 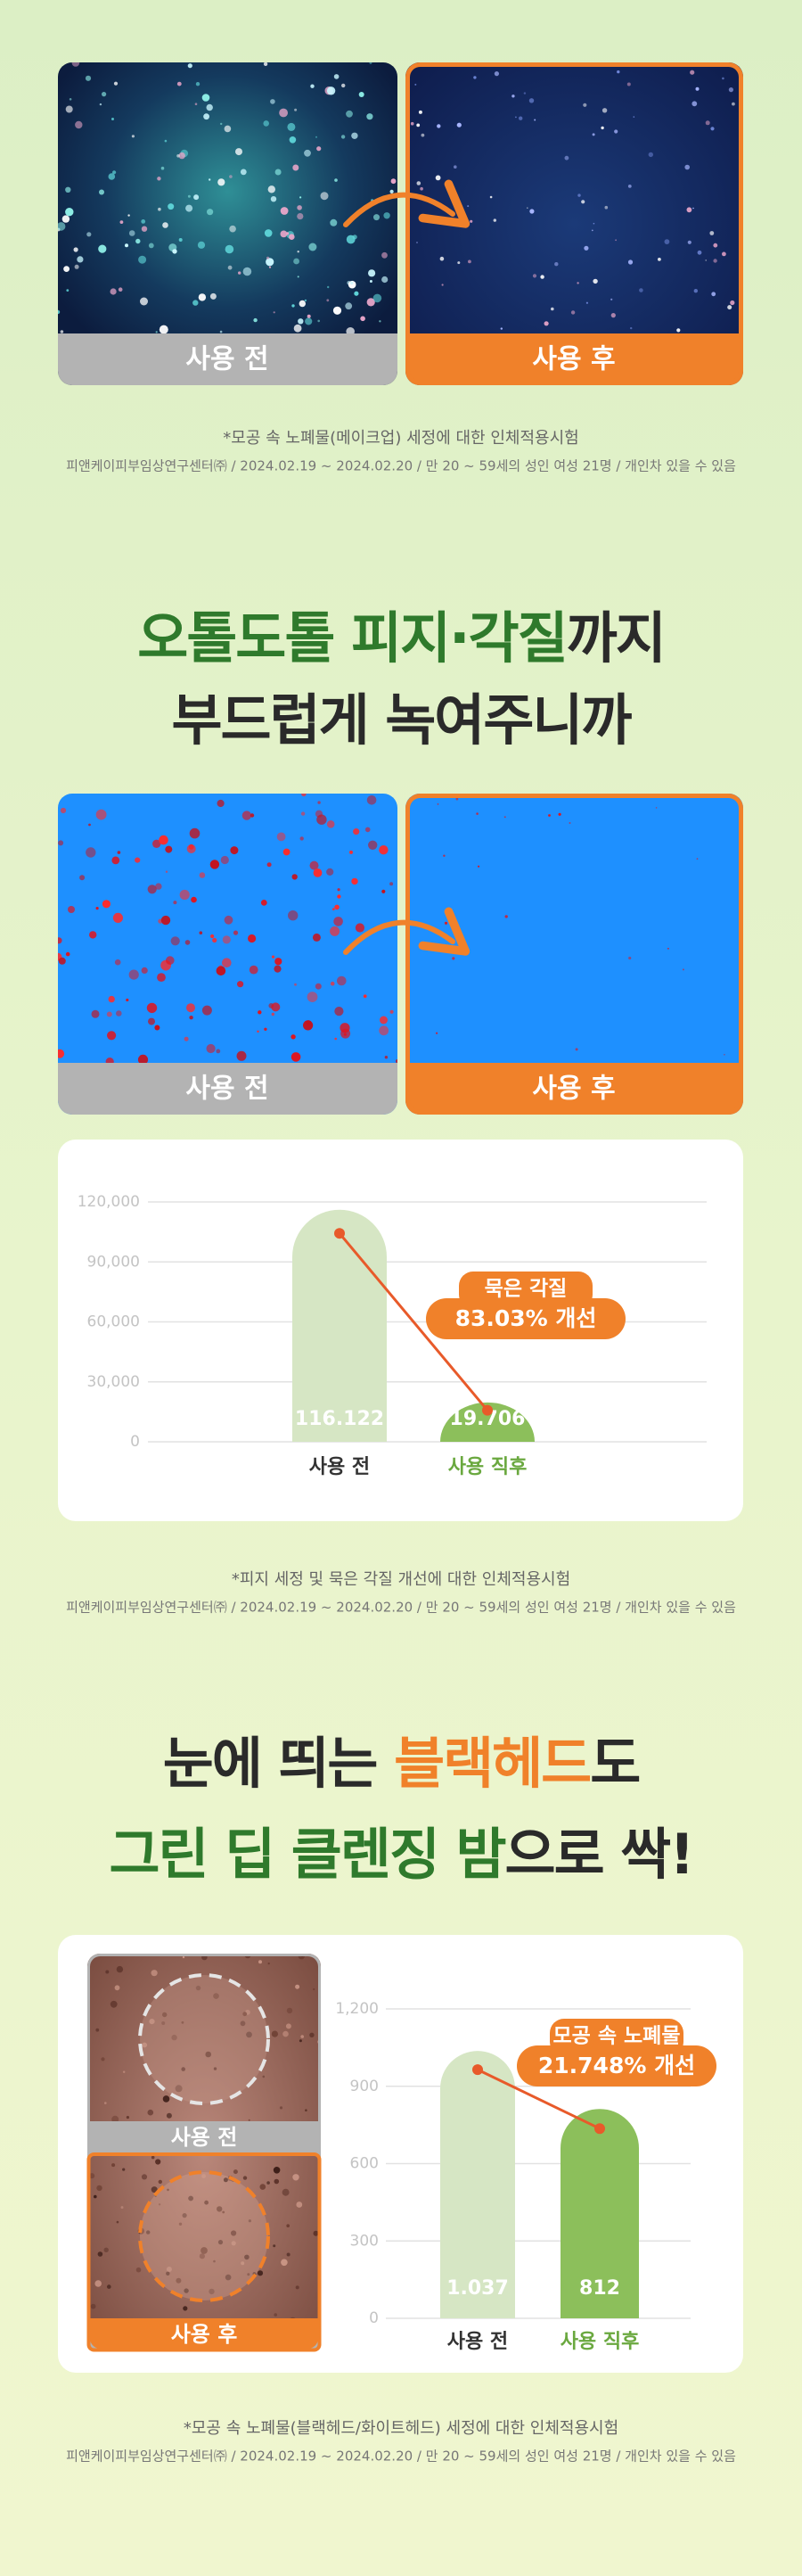 What do you see at coordinates (401, 1579) in the screenshot?
I see `footnote: *피지 세정 및 묵은 각질 개선에 대한 인체적용시험` at bounding box center [401, 1579].